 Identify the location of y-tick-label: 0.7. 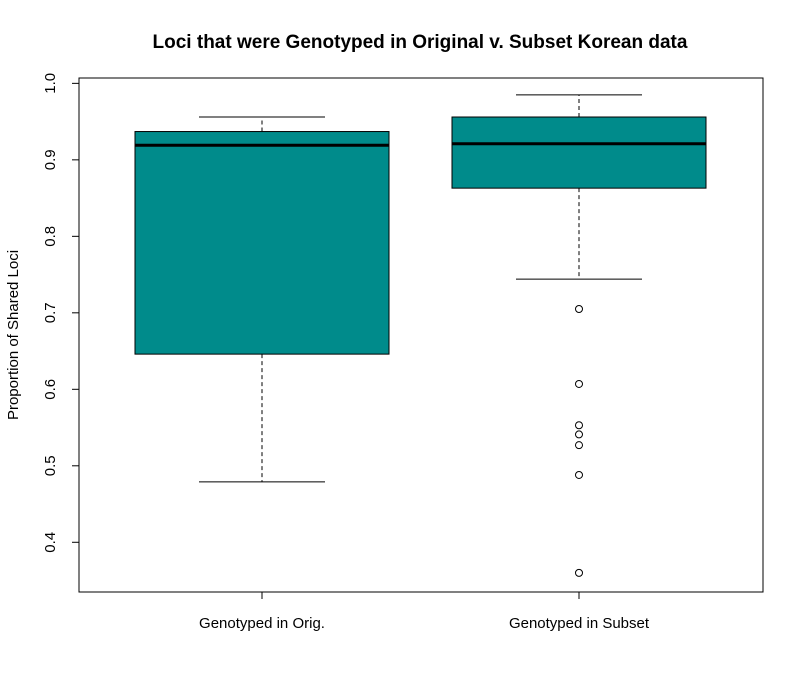
(50, 312).